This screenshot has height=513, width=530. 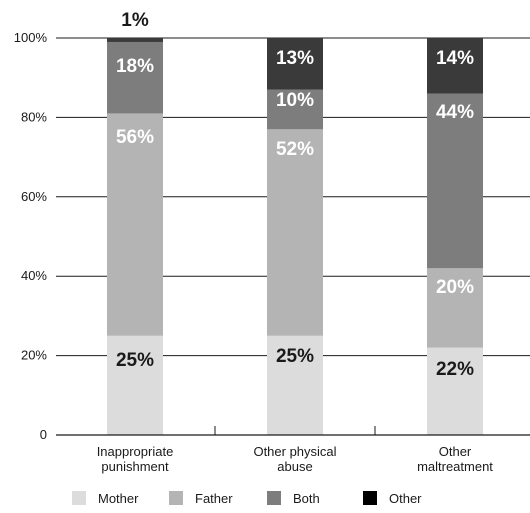 I want to click on category-label: punishment, so click(x=135, y=466).